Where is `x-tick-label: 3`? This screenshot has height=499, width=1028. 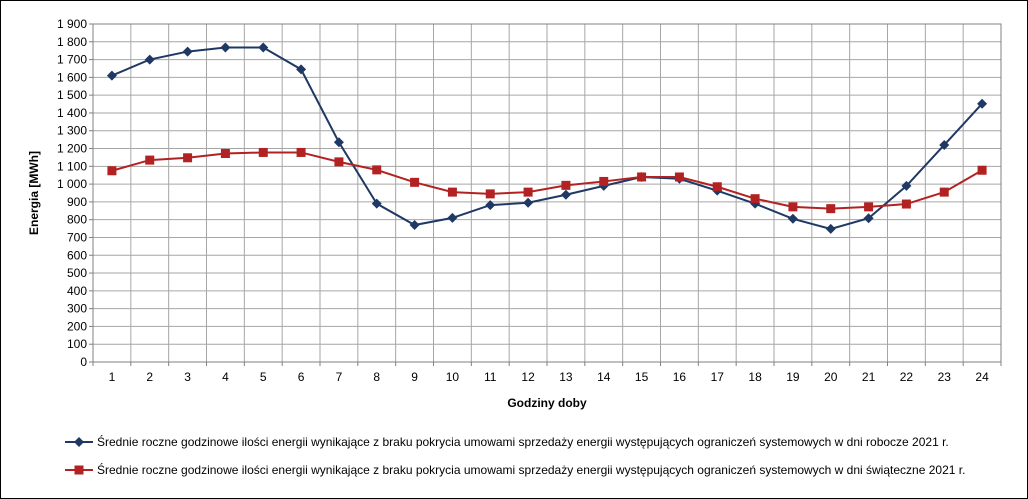 x-tick-label: 3 is located at coordinates (187, 377).